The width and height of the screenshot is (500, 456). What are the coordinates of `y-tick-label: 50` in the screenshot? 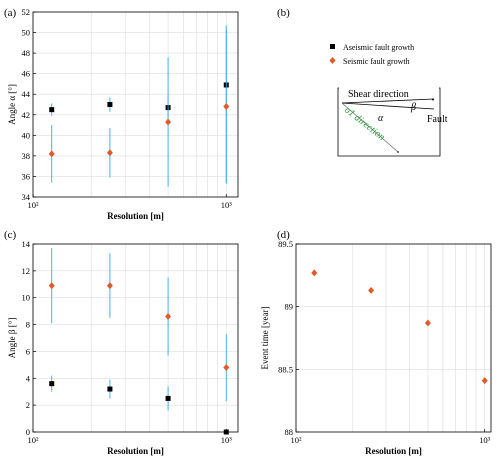 It's located at (26, 33).